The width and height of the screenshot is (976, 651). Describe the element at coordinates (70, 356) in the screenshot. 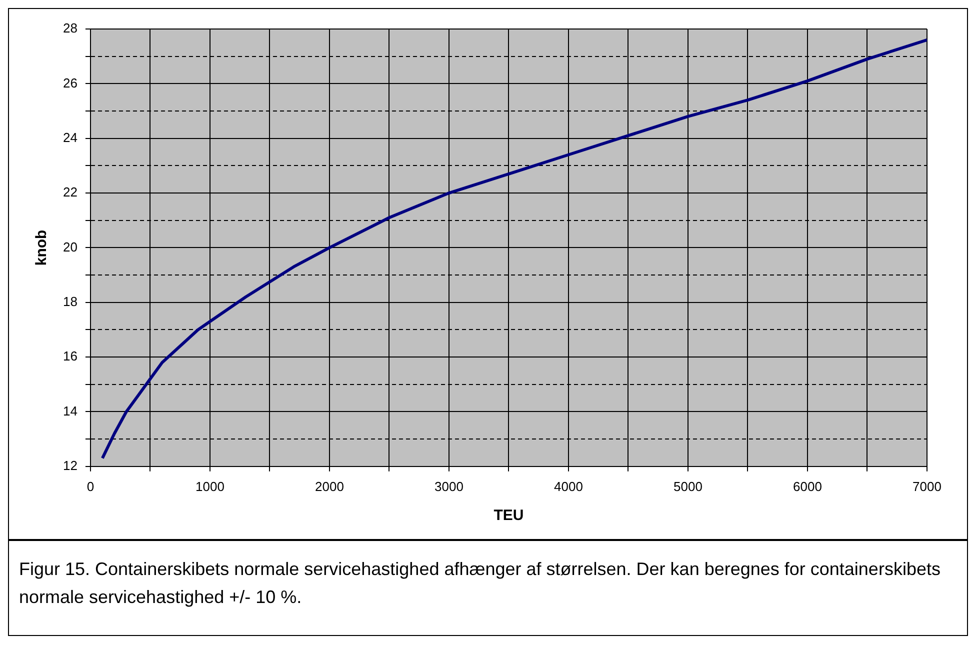

I see `y-tick-label: 16` at that location.